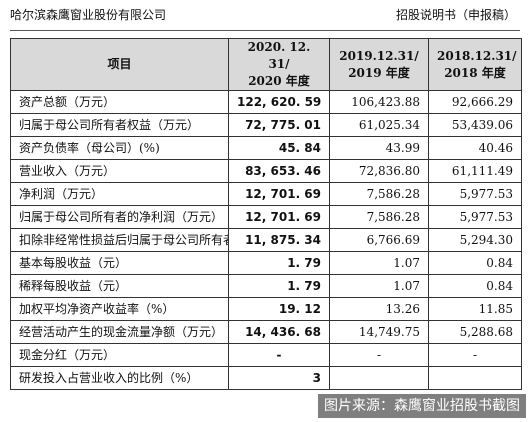 This screenshot has width=530, height=422. Describe the element at coordinates (475, 332) in the screenshot. I see `cell-2018: 5,288.68` at that location.